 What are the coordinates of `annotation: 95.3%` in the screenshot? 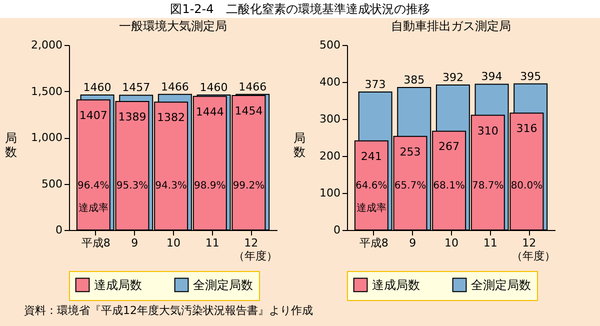 It's located at (132, 186).